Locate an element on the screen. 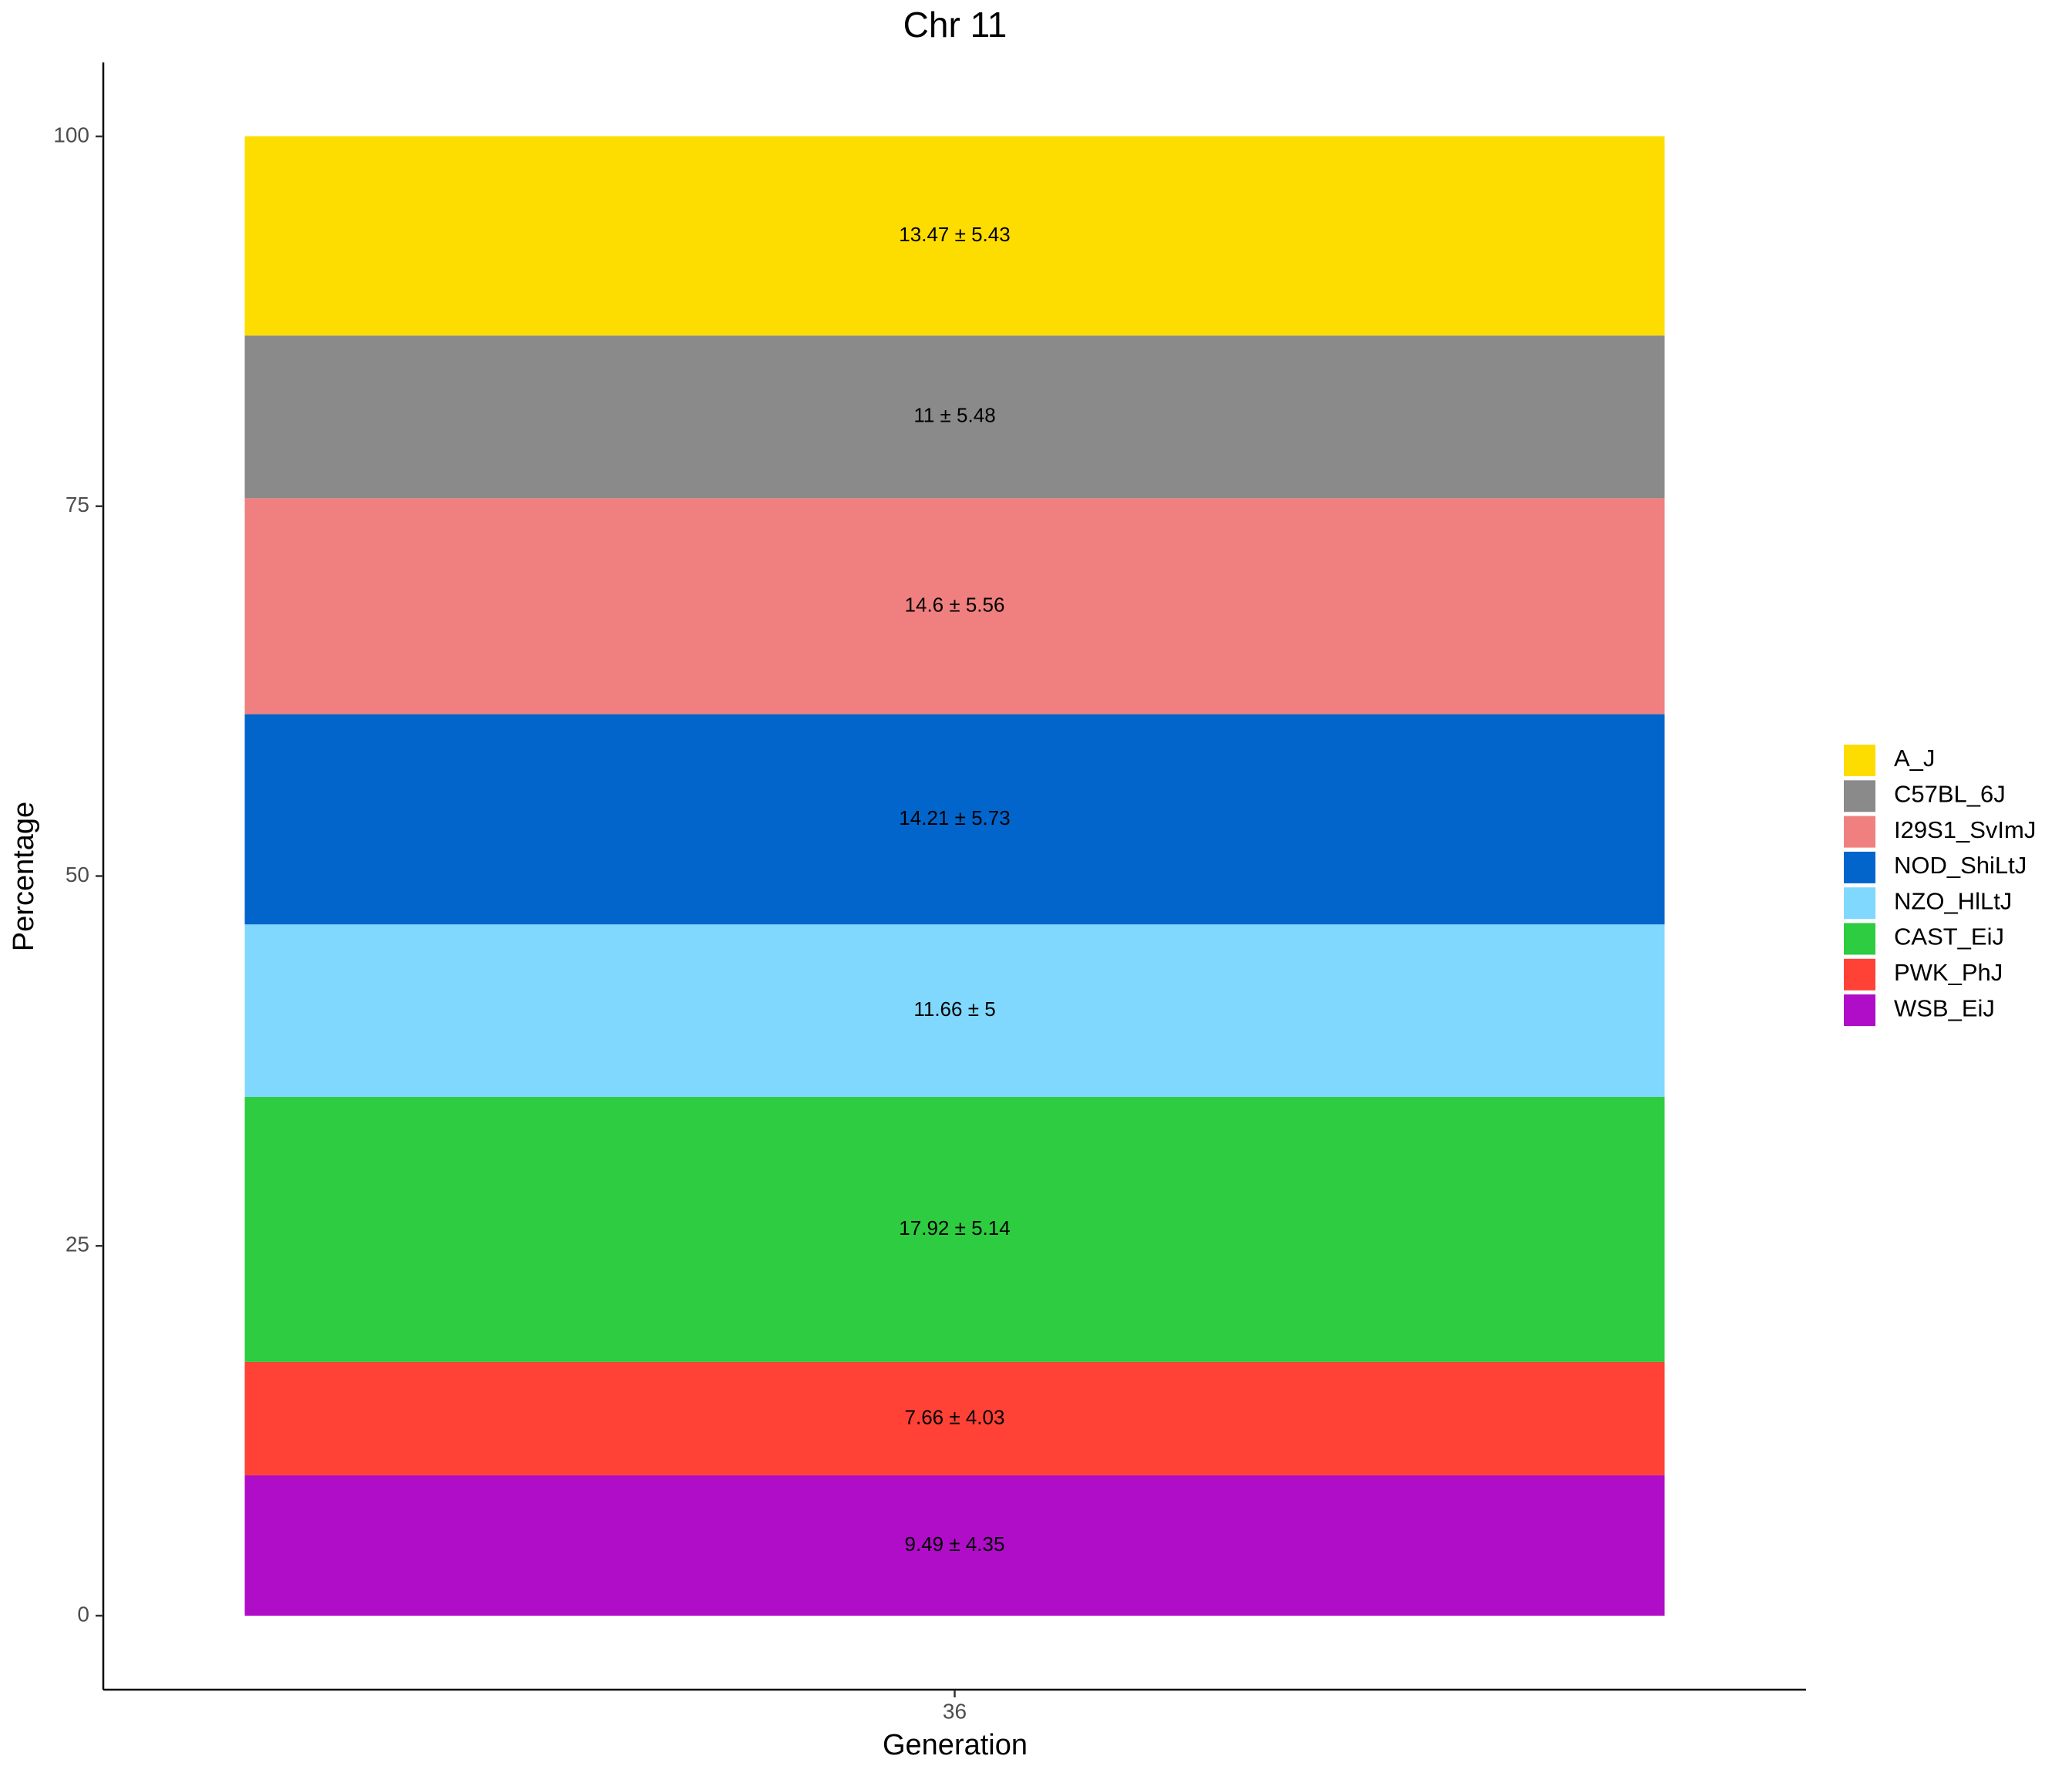 The height and width of the screenshot is (1776, 2072). legend-label: PWK_PhJ is located at coordinates (1948, 973).